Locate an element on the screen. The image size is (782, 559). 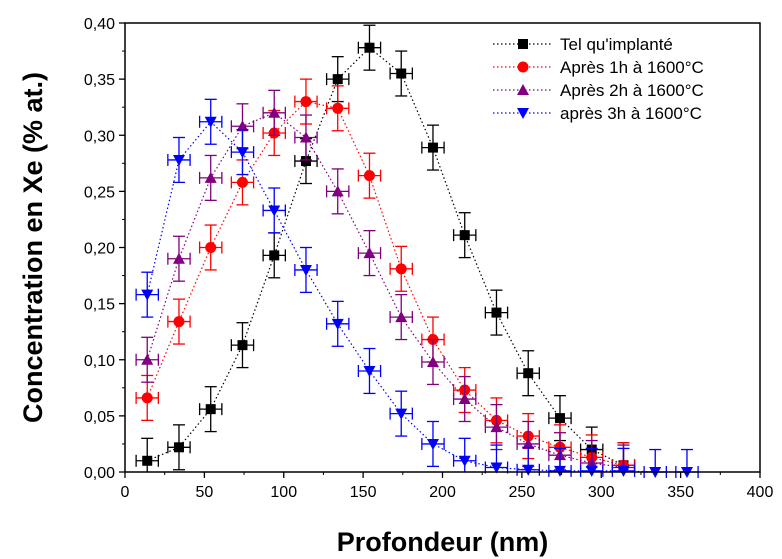
x-tick-label: 400 is located at coordinates (760, 492).